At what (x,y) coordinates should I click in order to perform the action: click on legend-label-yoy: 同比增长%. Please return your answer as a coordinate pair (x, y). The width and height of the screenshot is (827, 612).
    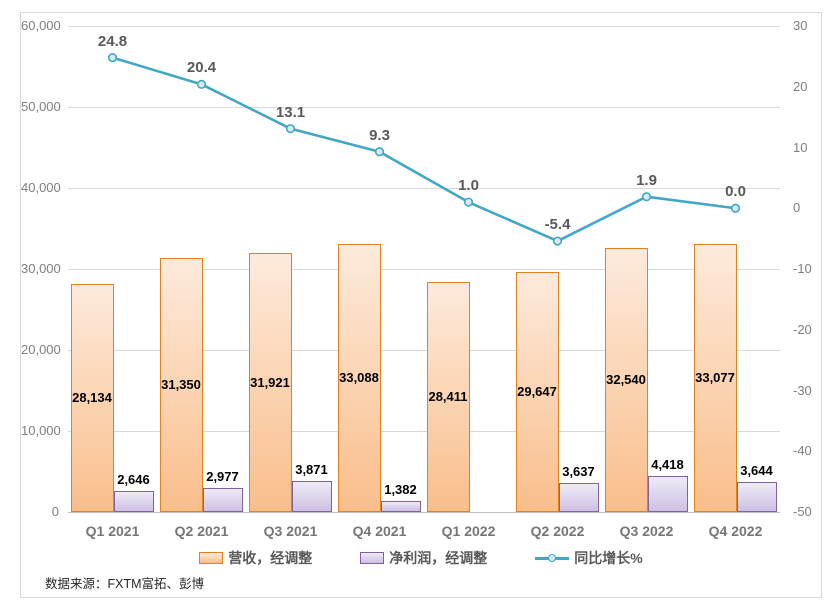
    Looking at the image, I should click on (608, 558).